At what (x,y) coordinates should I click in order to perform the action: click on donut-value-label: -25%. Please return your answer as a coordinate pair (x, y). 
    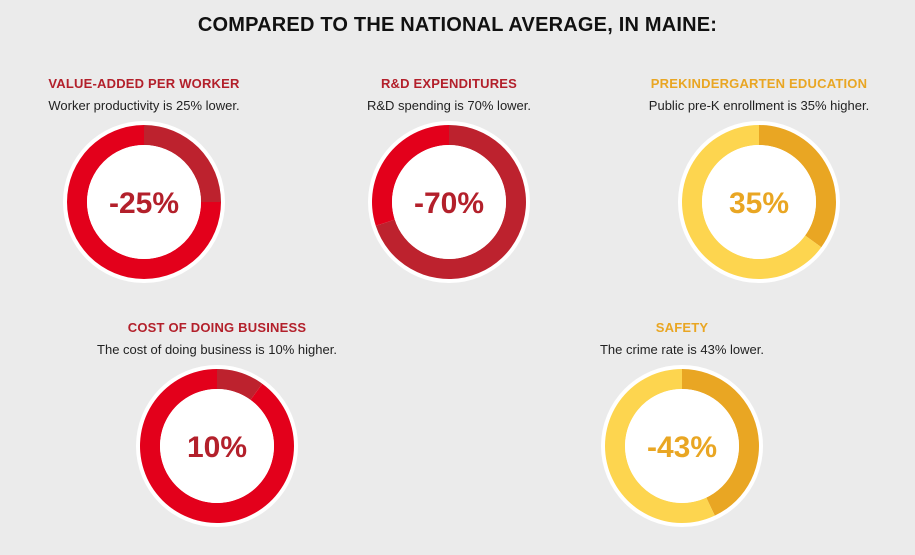
    Looking at the image, I should click on (144, 203).